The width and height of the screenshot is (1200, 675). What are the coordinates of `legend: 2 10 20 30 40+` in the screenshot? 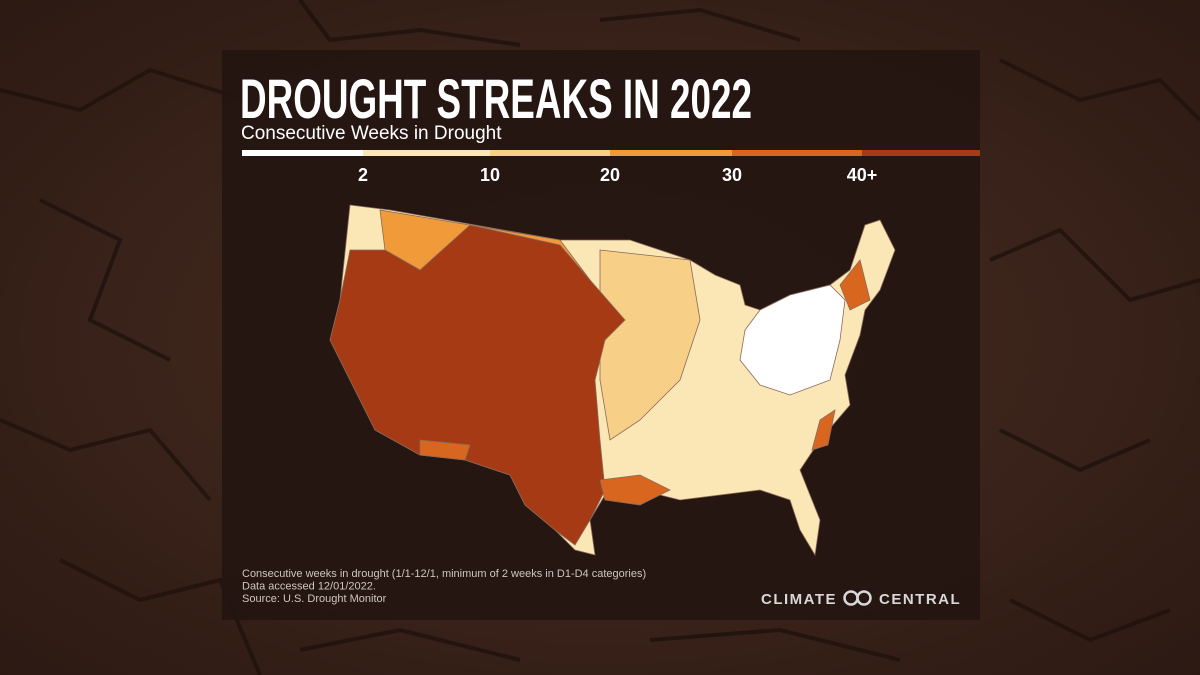 It's located at (611, 167).